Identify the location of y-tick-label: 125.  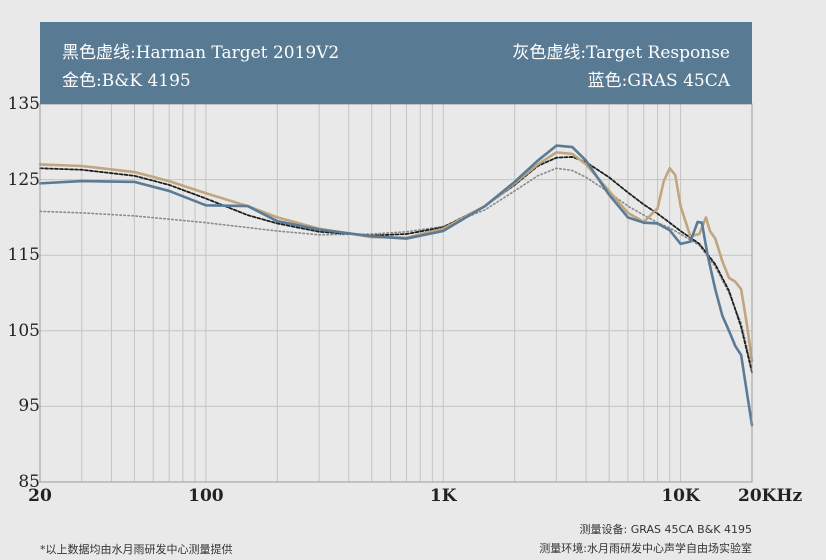
(23, 179).